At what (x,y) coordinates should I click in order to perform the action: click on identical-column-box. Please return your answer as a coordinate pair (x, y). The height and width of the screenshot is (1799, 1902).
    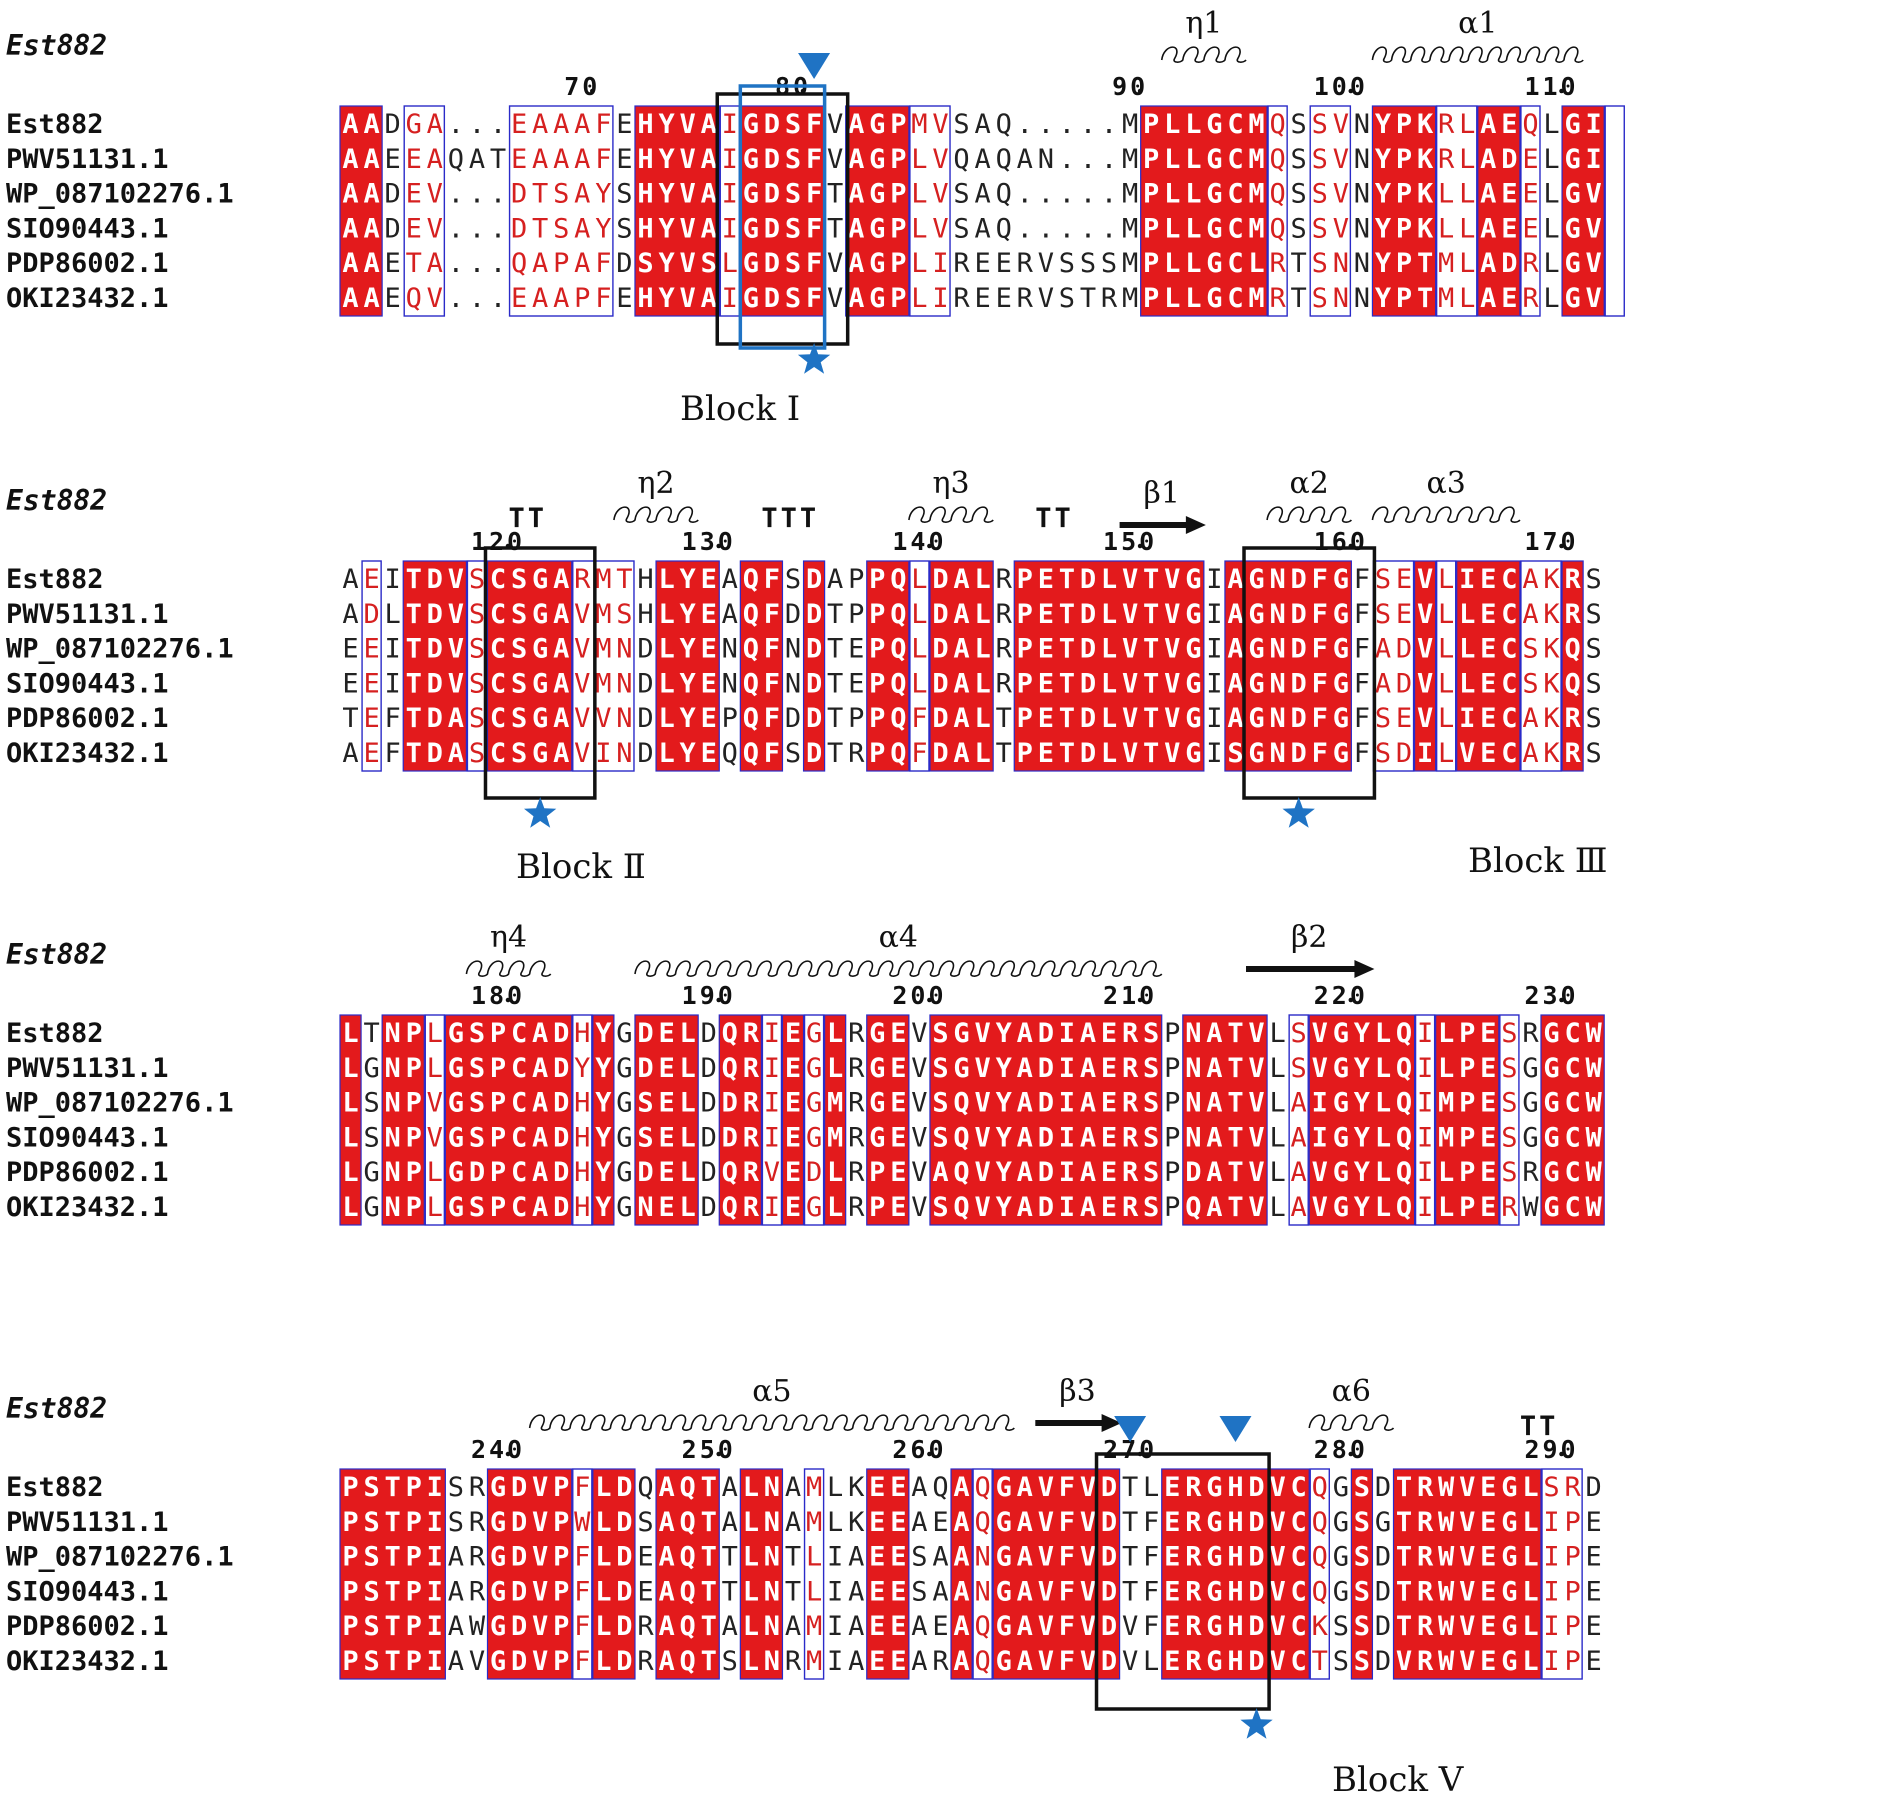
    Looking at the image, I should click on (350, 1120).